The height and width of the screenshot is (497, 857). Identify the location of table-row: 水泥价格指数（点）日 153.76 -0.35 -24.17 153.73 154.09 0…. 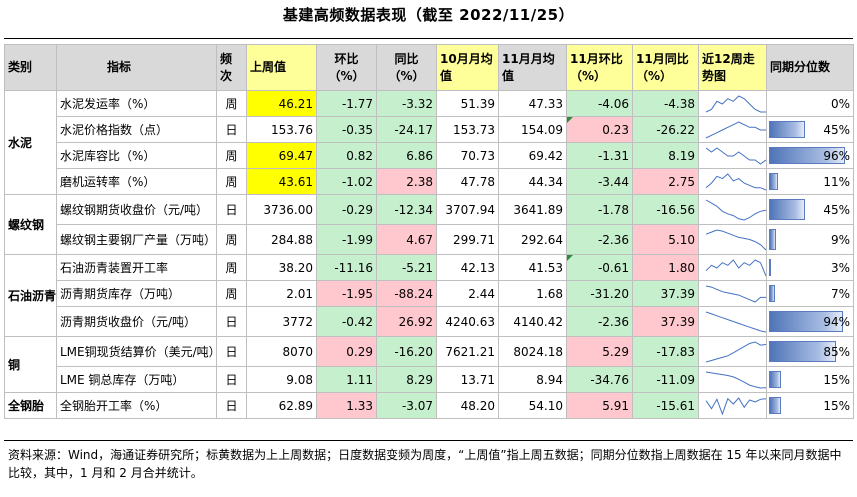
(429, 129).